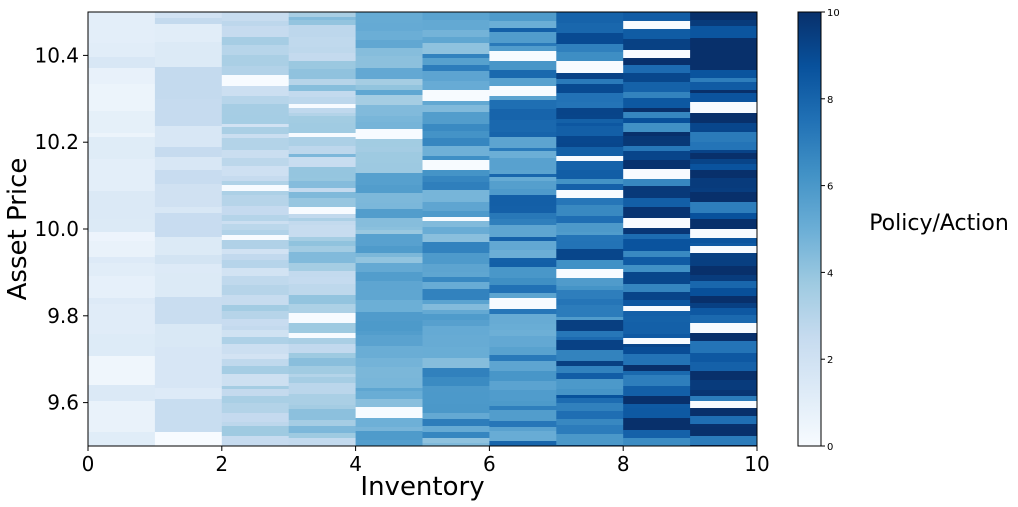 The height and width of the screenshot is (507, 1018). Describe the element at coordinates (489, 464) in the screenshot. I see `x-tick-label: 6` at that location.